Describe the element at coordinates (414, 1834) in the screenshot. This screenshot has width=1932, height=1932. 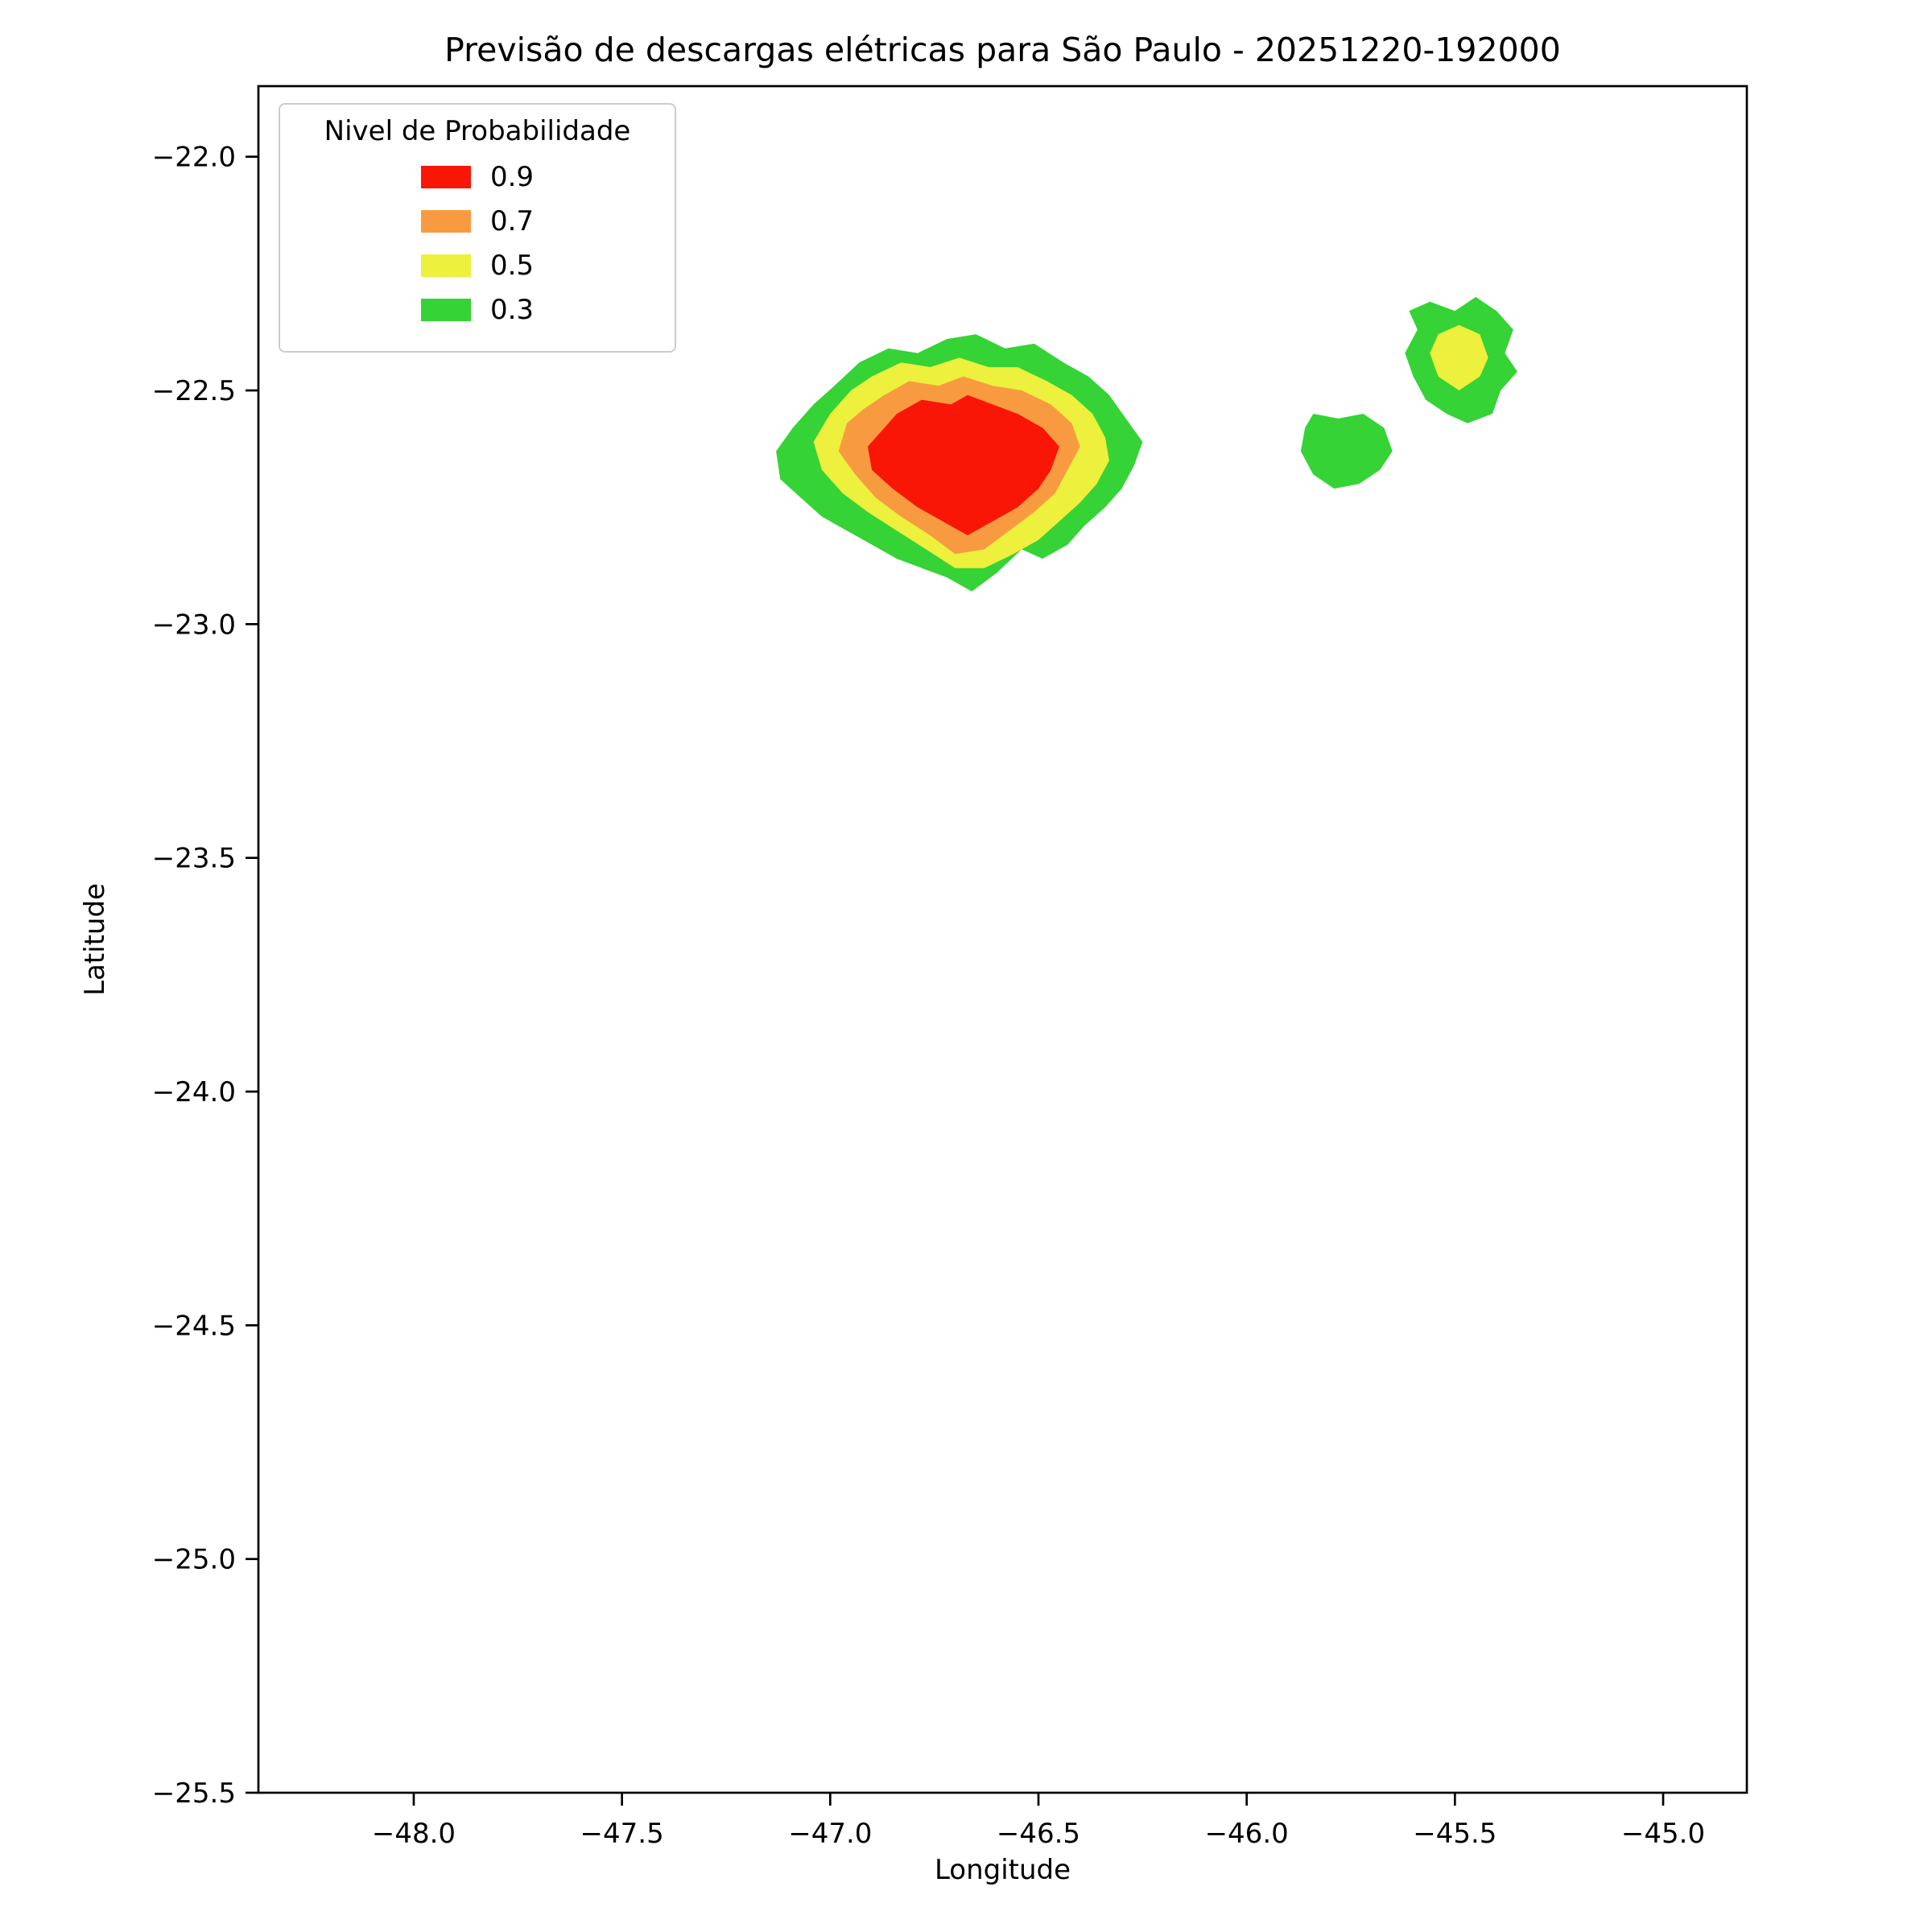
I see `x-tick-label: −48.0` at that location.